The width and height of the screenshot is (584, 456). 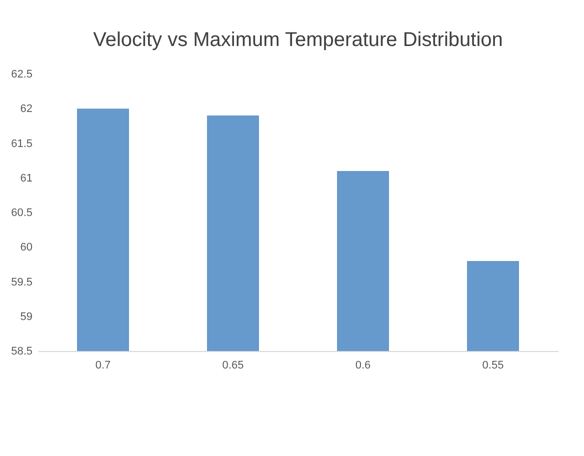 I want to click on x-tick-label: 0.65, so click(x=233, y=366).